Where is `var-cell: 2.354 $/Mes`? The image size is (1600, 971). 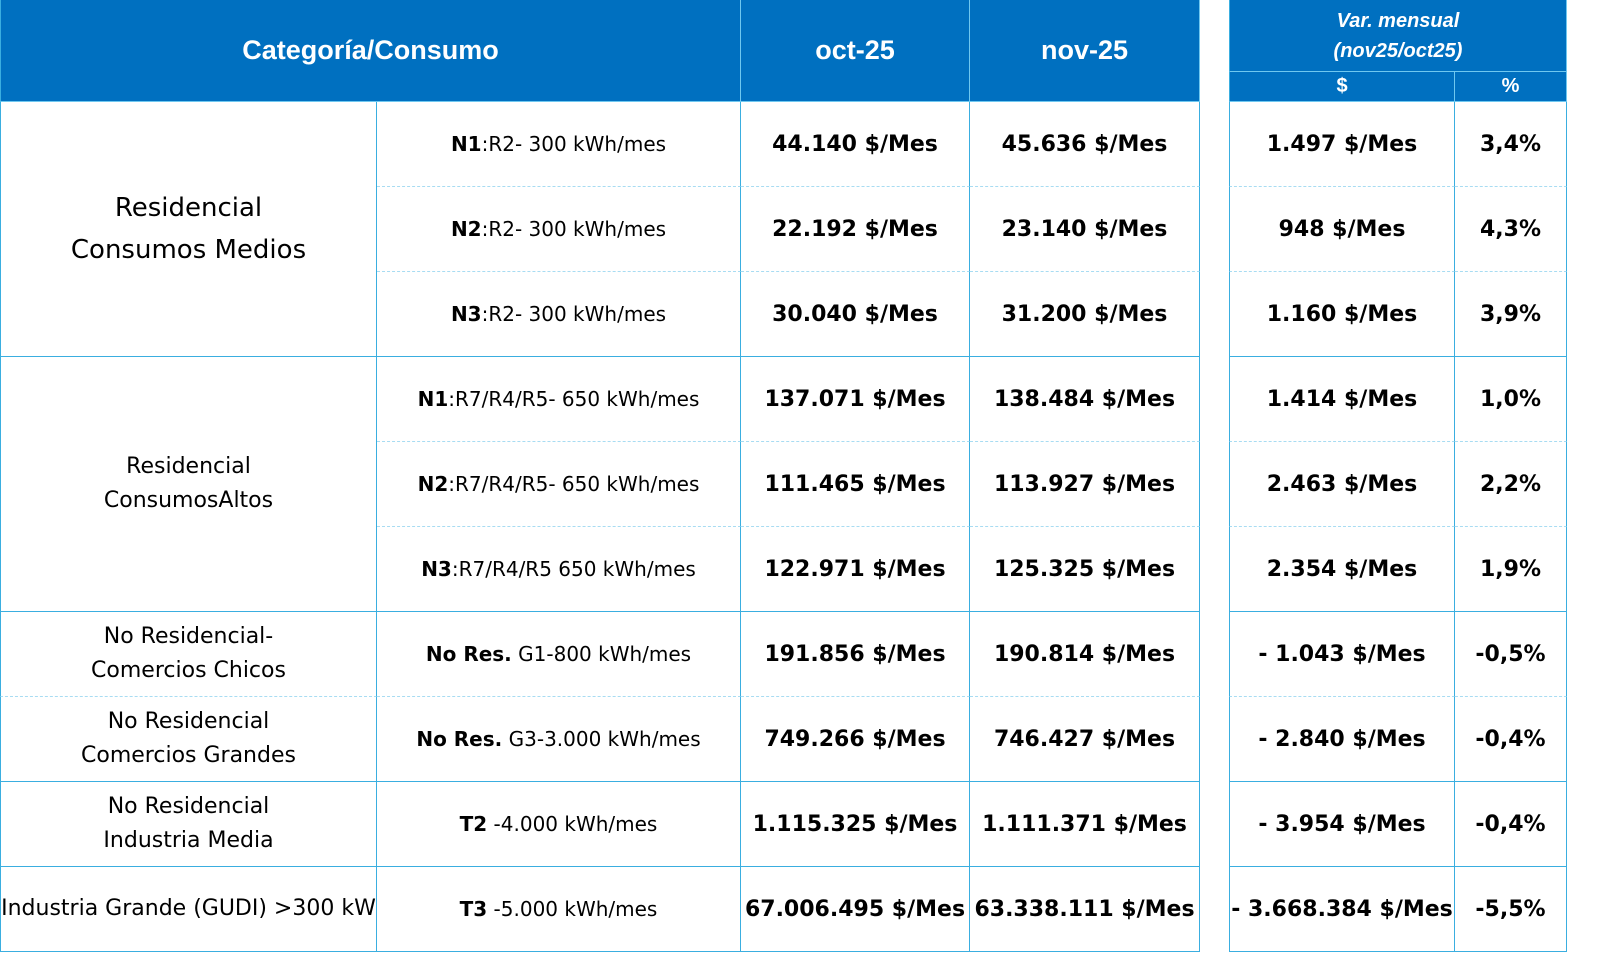 var-cell: 2.354 $/Mes is located at coordinates (1342, 569).